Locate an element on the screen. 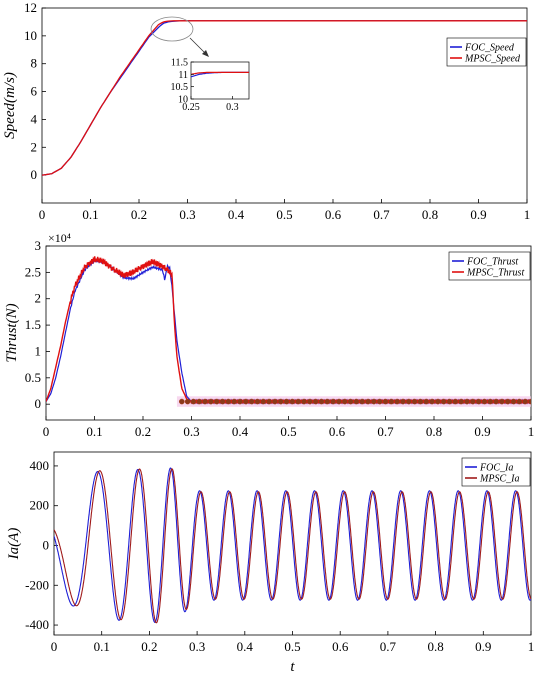  y-tick-label: 2 is located at coordinates (34, 146).